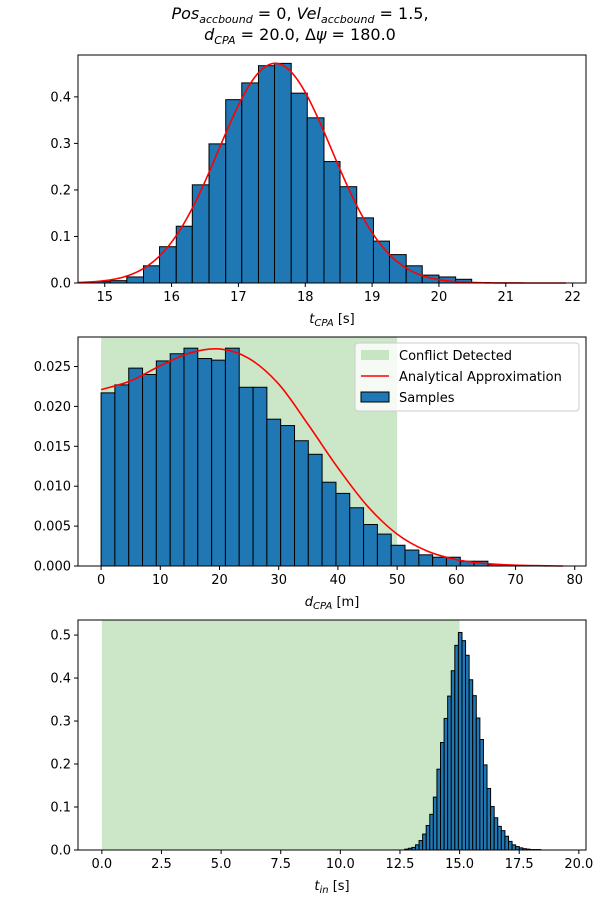 The width and height of the screenshot is (600, 900). Describe the element at coordinates (480, 377) in the screenshot. I see `legend-label-curve: Analytical Approximation` at that location.